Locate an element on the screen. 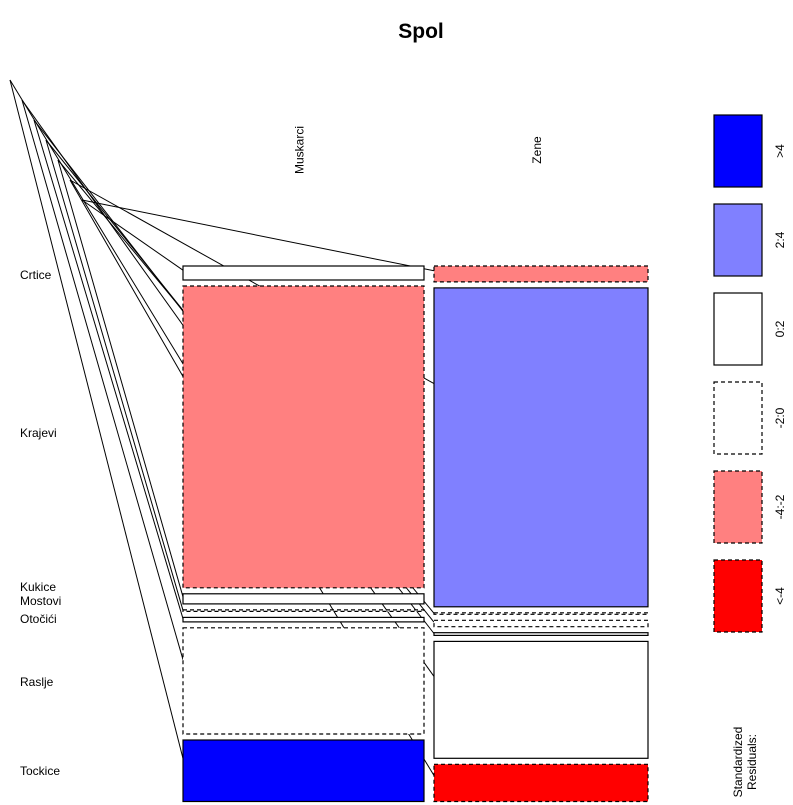 The width and height of the screenshot is (793, 805). cell-tockice-zene is located at coordinates (541, 783).